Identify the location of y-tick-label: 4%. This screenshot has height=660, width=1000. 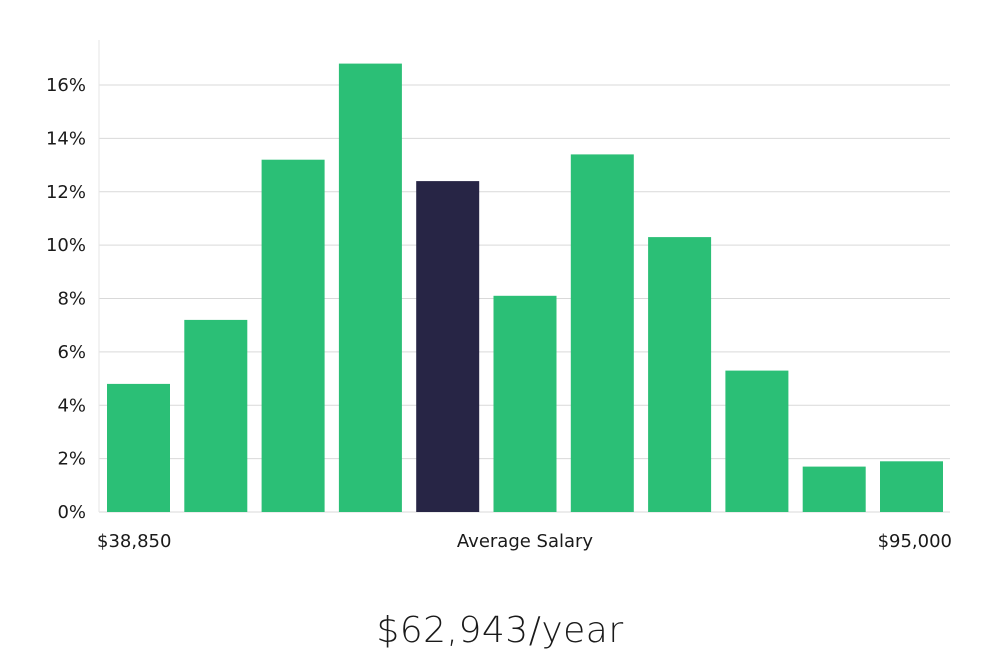
(71, 405).